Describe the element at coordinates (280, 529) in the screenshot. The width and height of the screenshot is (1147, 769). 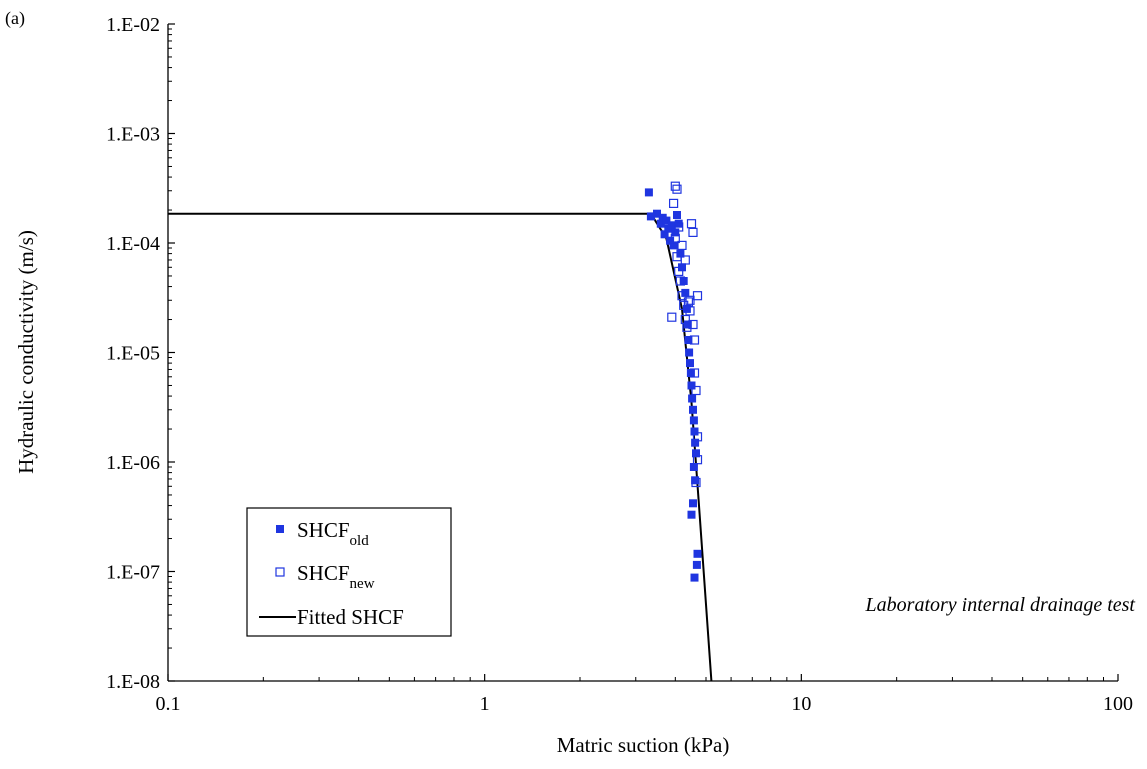
I see `legend-filled-square-marker` at that location.